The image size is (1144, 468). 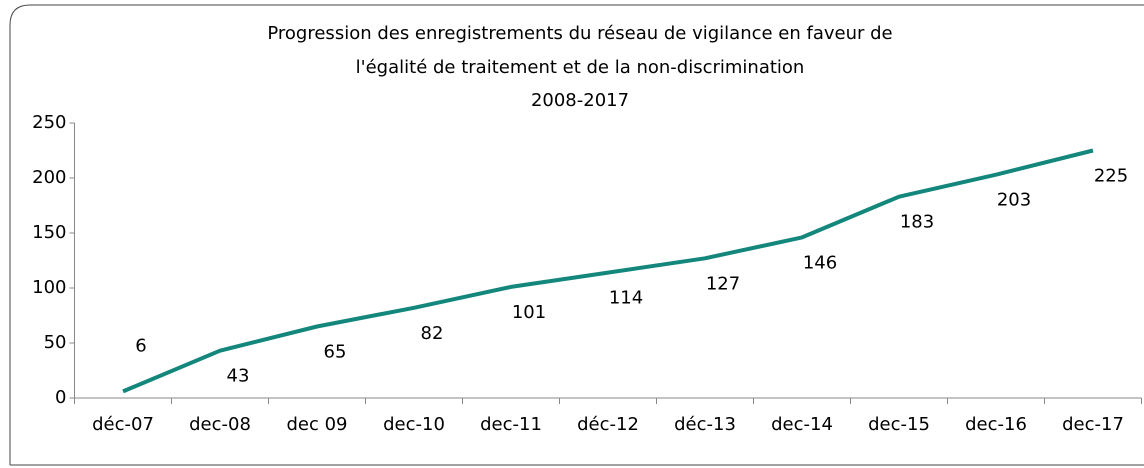 I want to click on x-tick-label: déc-07, so click(x=123, y=424).